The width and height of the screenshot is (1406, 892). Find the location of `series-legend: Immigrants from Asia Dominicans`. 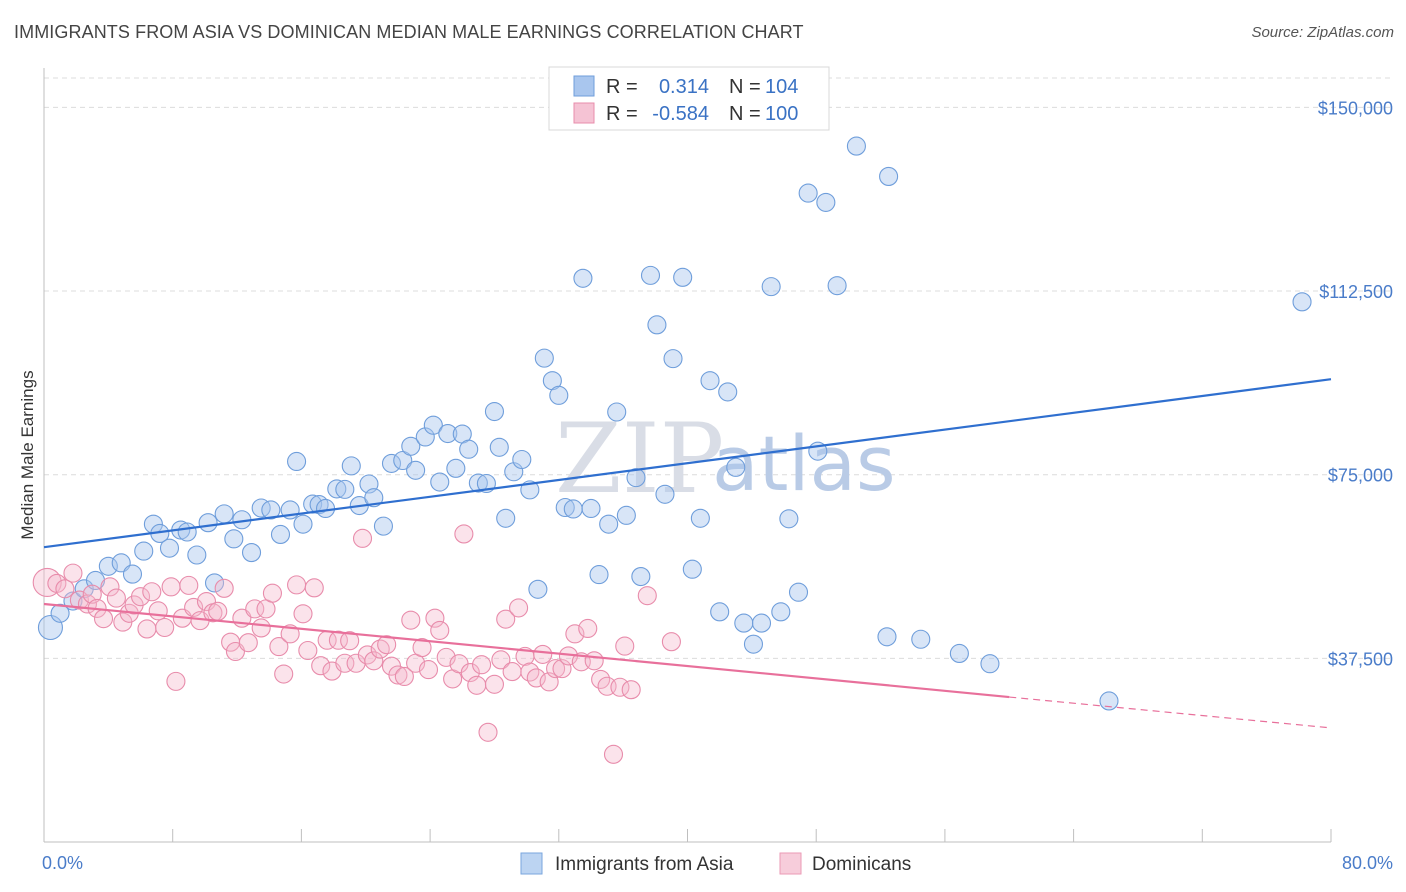

series-legend: Immigrants from Asia Dominicans is located at coordinates (715, 863).